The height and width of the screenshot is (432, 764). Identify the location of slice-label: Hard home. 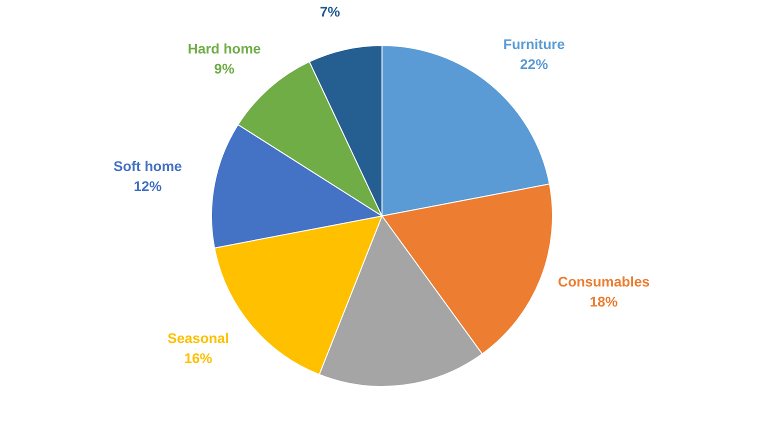
(225, 48).